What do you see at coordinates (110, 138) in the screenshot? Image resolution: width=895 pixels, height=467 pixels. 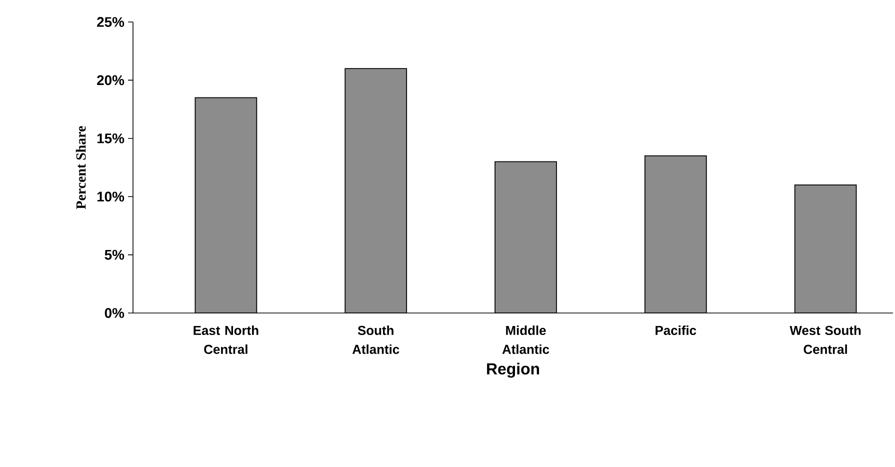 I see `y-tick-label: 15%` at bounding box center [110, 138].